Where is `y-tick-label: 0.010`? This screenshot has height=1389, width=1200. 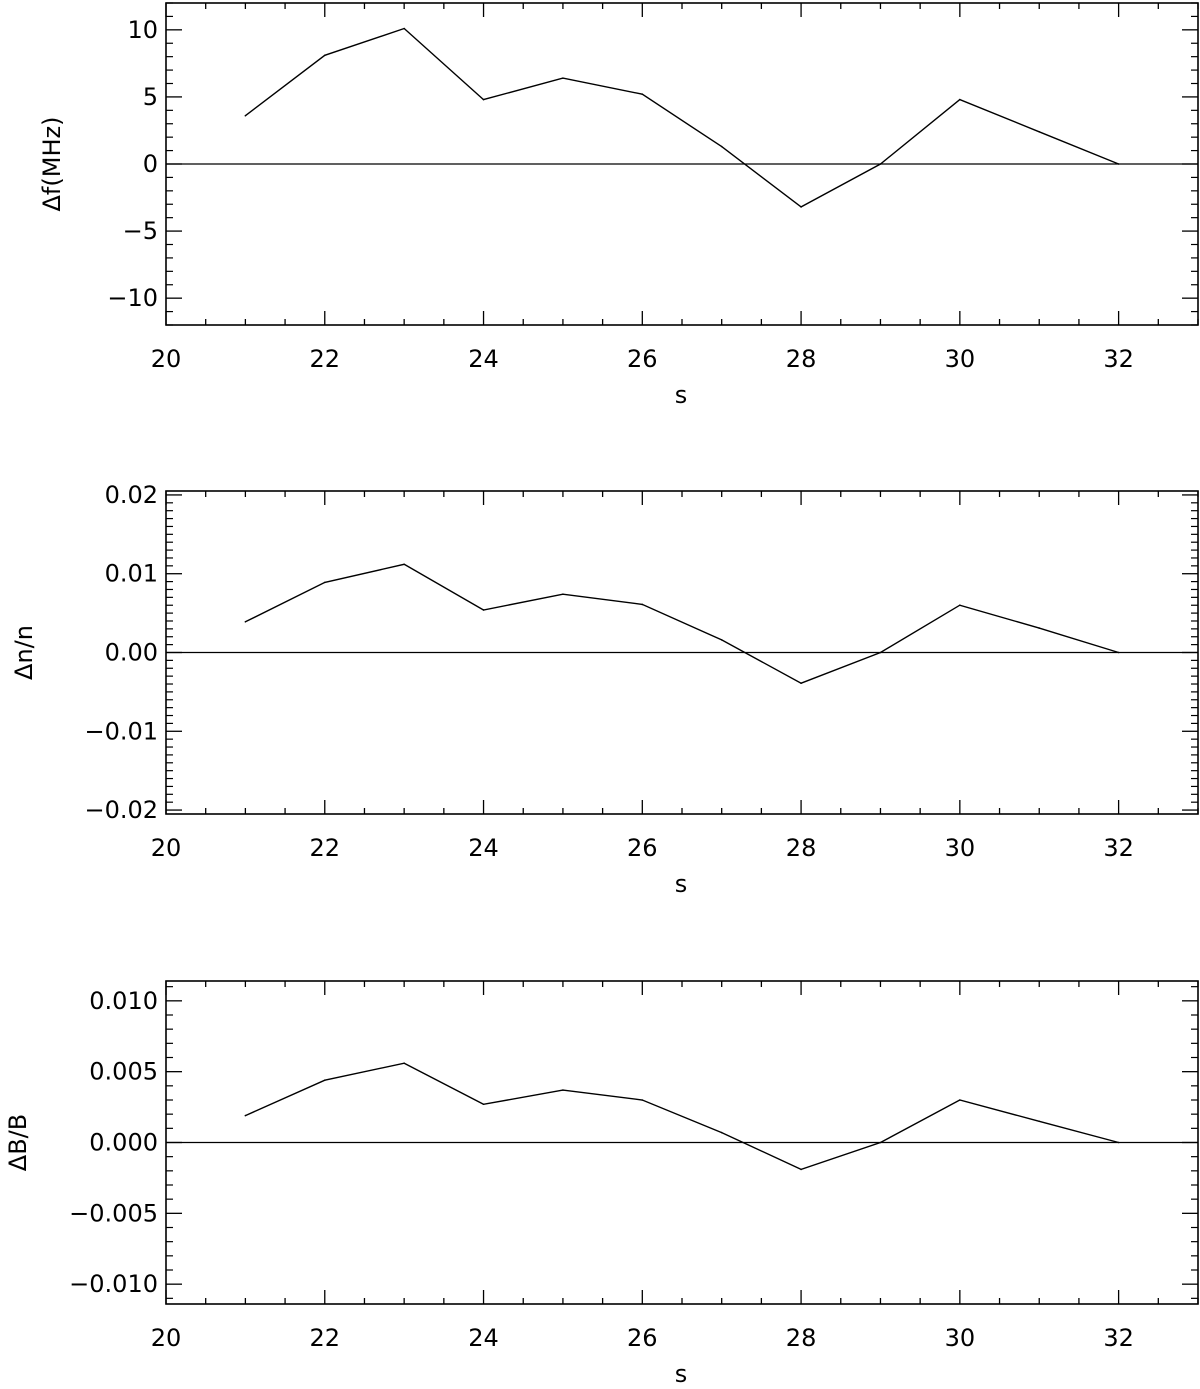
y-tick-label: 0.010 is located at coordinates (123, 1001).